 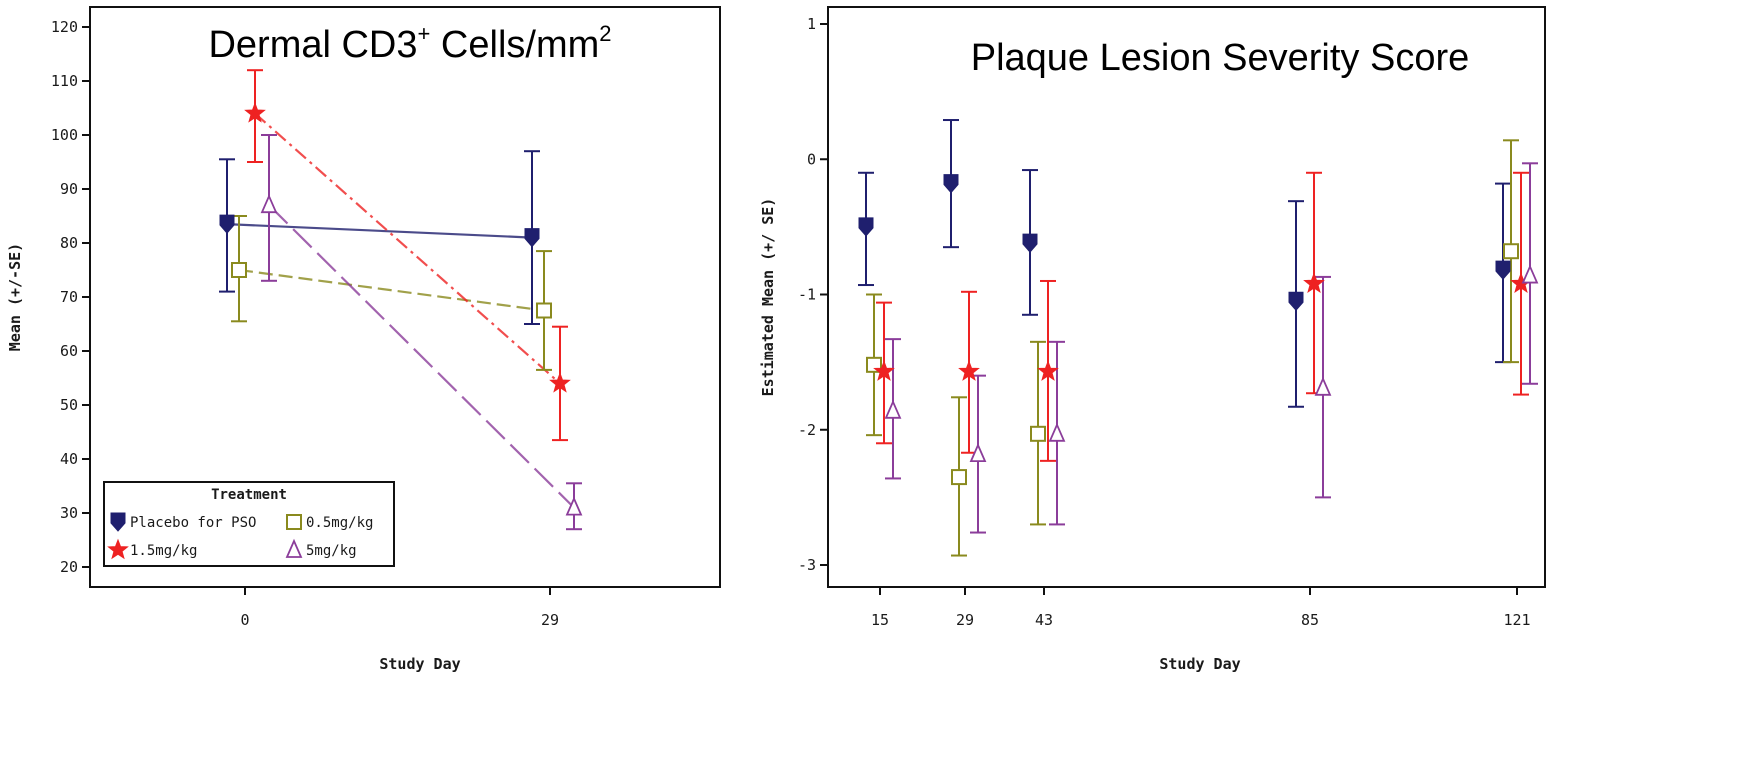 I want to click on right-y-tick-label: -1, so click(x=807, y=295).